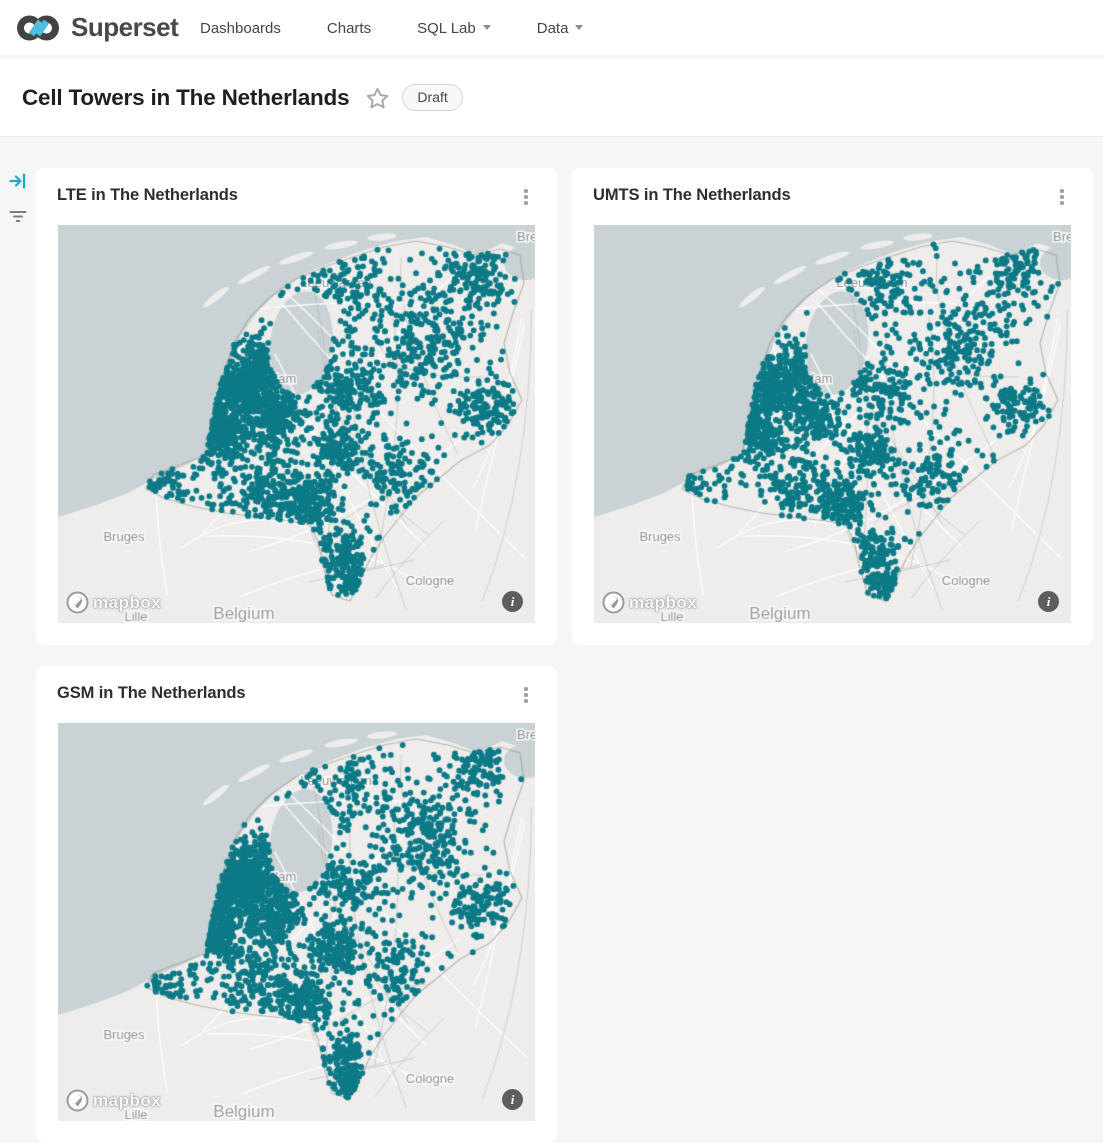 The height and width of the screenshot is (1143, 1103). I want to click on superset-logo: Superset, so click(97, 27).